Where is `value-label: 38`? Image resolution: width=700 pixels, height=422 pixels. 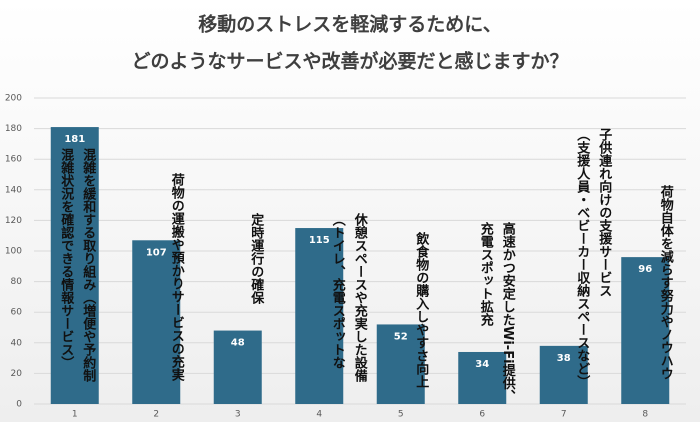
value-label: 38 is located at coordinates (564, 358).